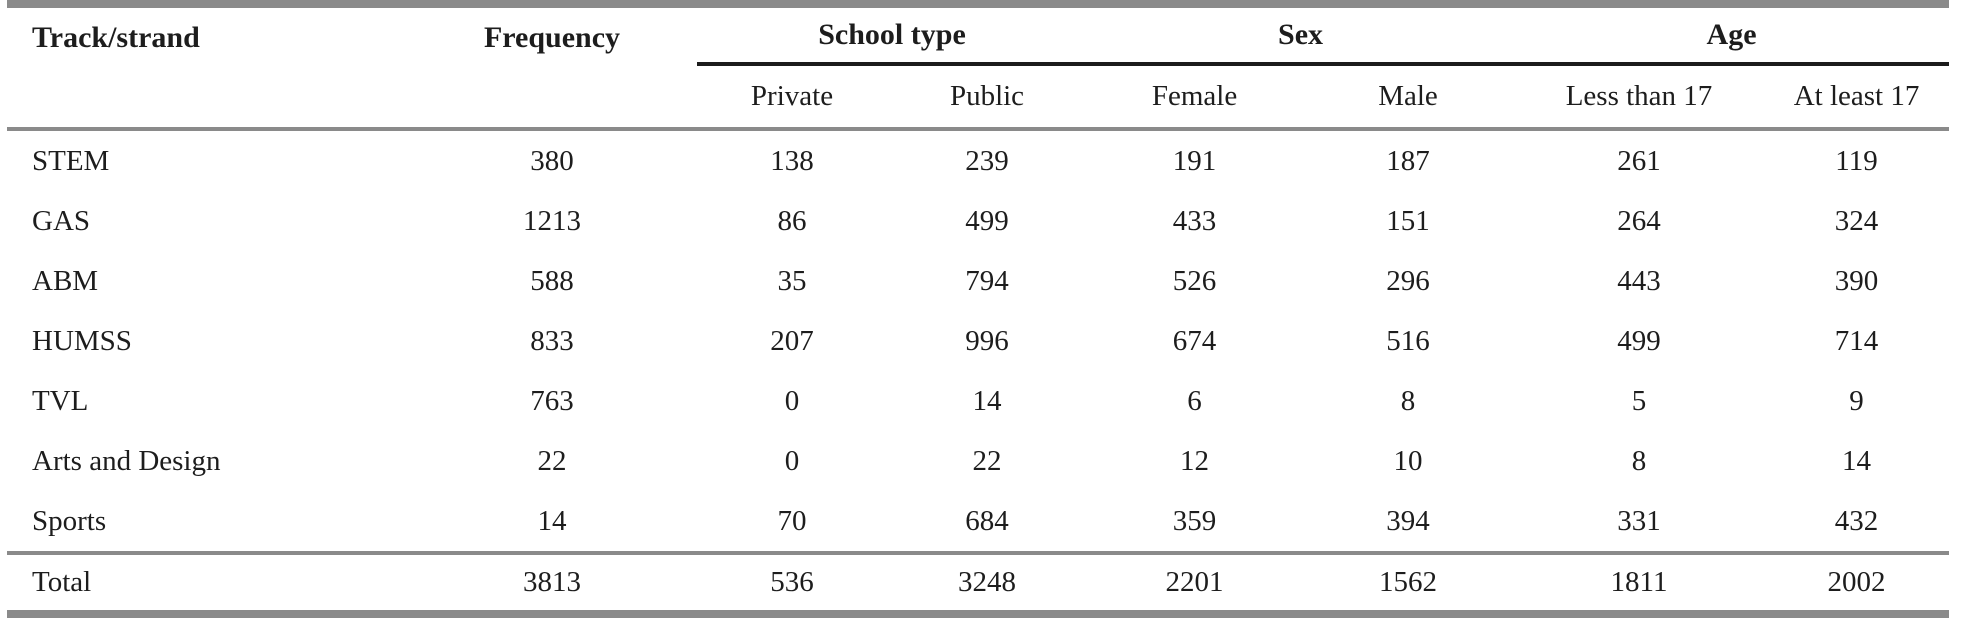 This screenshot has width=1961, height=618. What do you see at coordinates (1639, 280) in the screenshot?
I see `cell: 443` at bounding box center [1639, 280].